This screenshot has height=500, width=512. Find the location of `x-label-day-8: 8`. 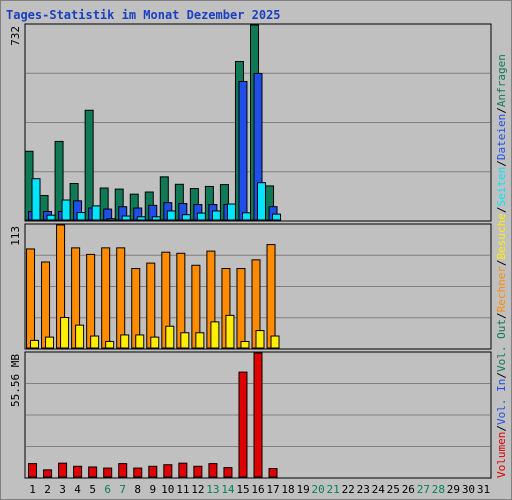

x-label-day-8: 8 is located at coordinates (137, 489).